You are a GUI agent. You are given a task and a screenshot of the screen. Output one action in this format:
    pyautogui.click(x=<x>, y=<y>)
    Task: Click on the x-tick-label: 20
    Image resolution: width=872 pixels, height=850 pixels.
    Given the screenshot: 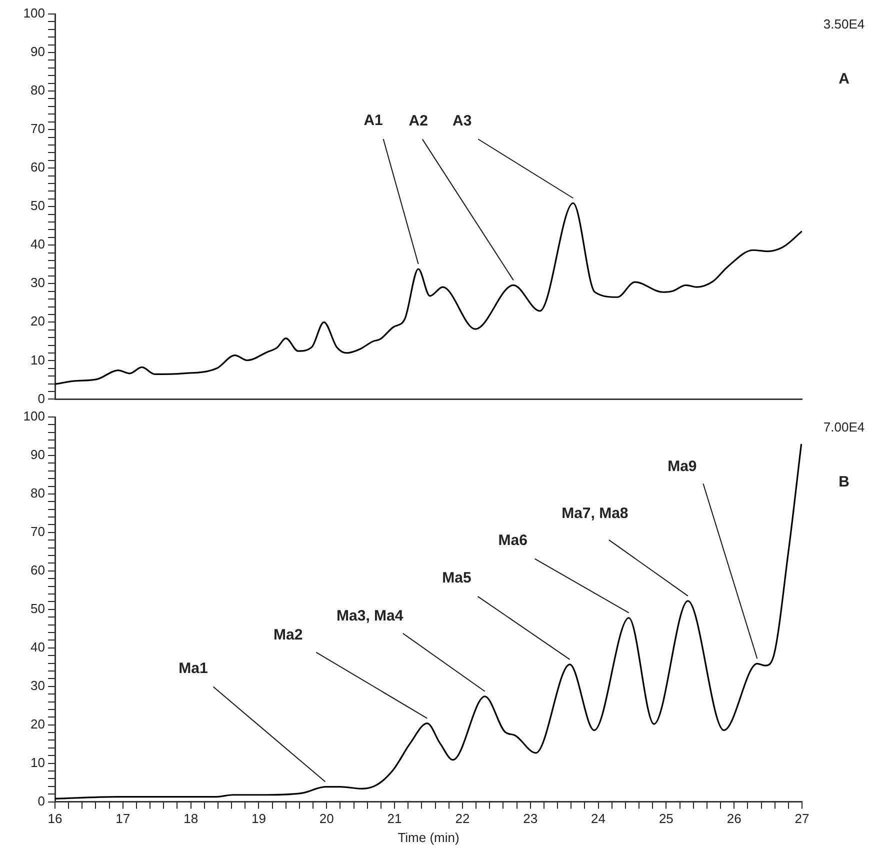 What is the action you would take?
    pyautogui.click(x=326, y=818)
    